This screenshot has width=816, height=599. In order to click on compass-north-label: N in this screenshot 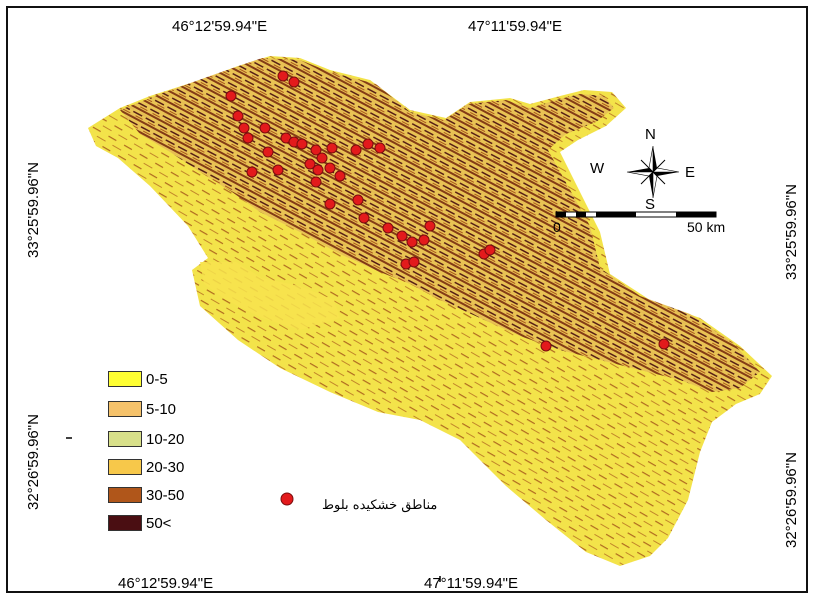, I will do `click(650, 134)`.